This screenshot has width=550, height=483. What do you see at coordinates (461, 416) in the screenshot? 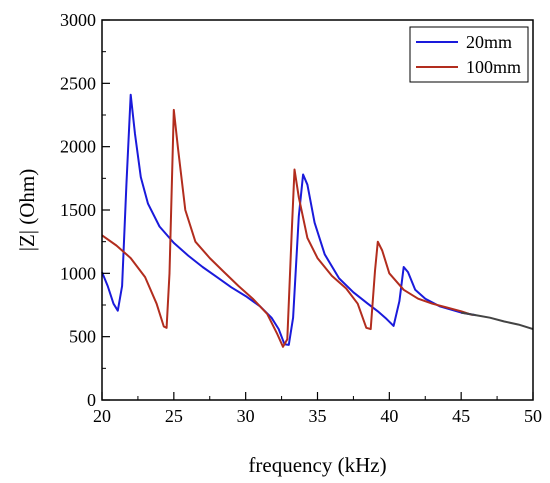
I see `x-tick-label: 45` at bounding box center [461, 416].